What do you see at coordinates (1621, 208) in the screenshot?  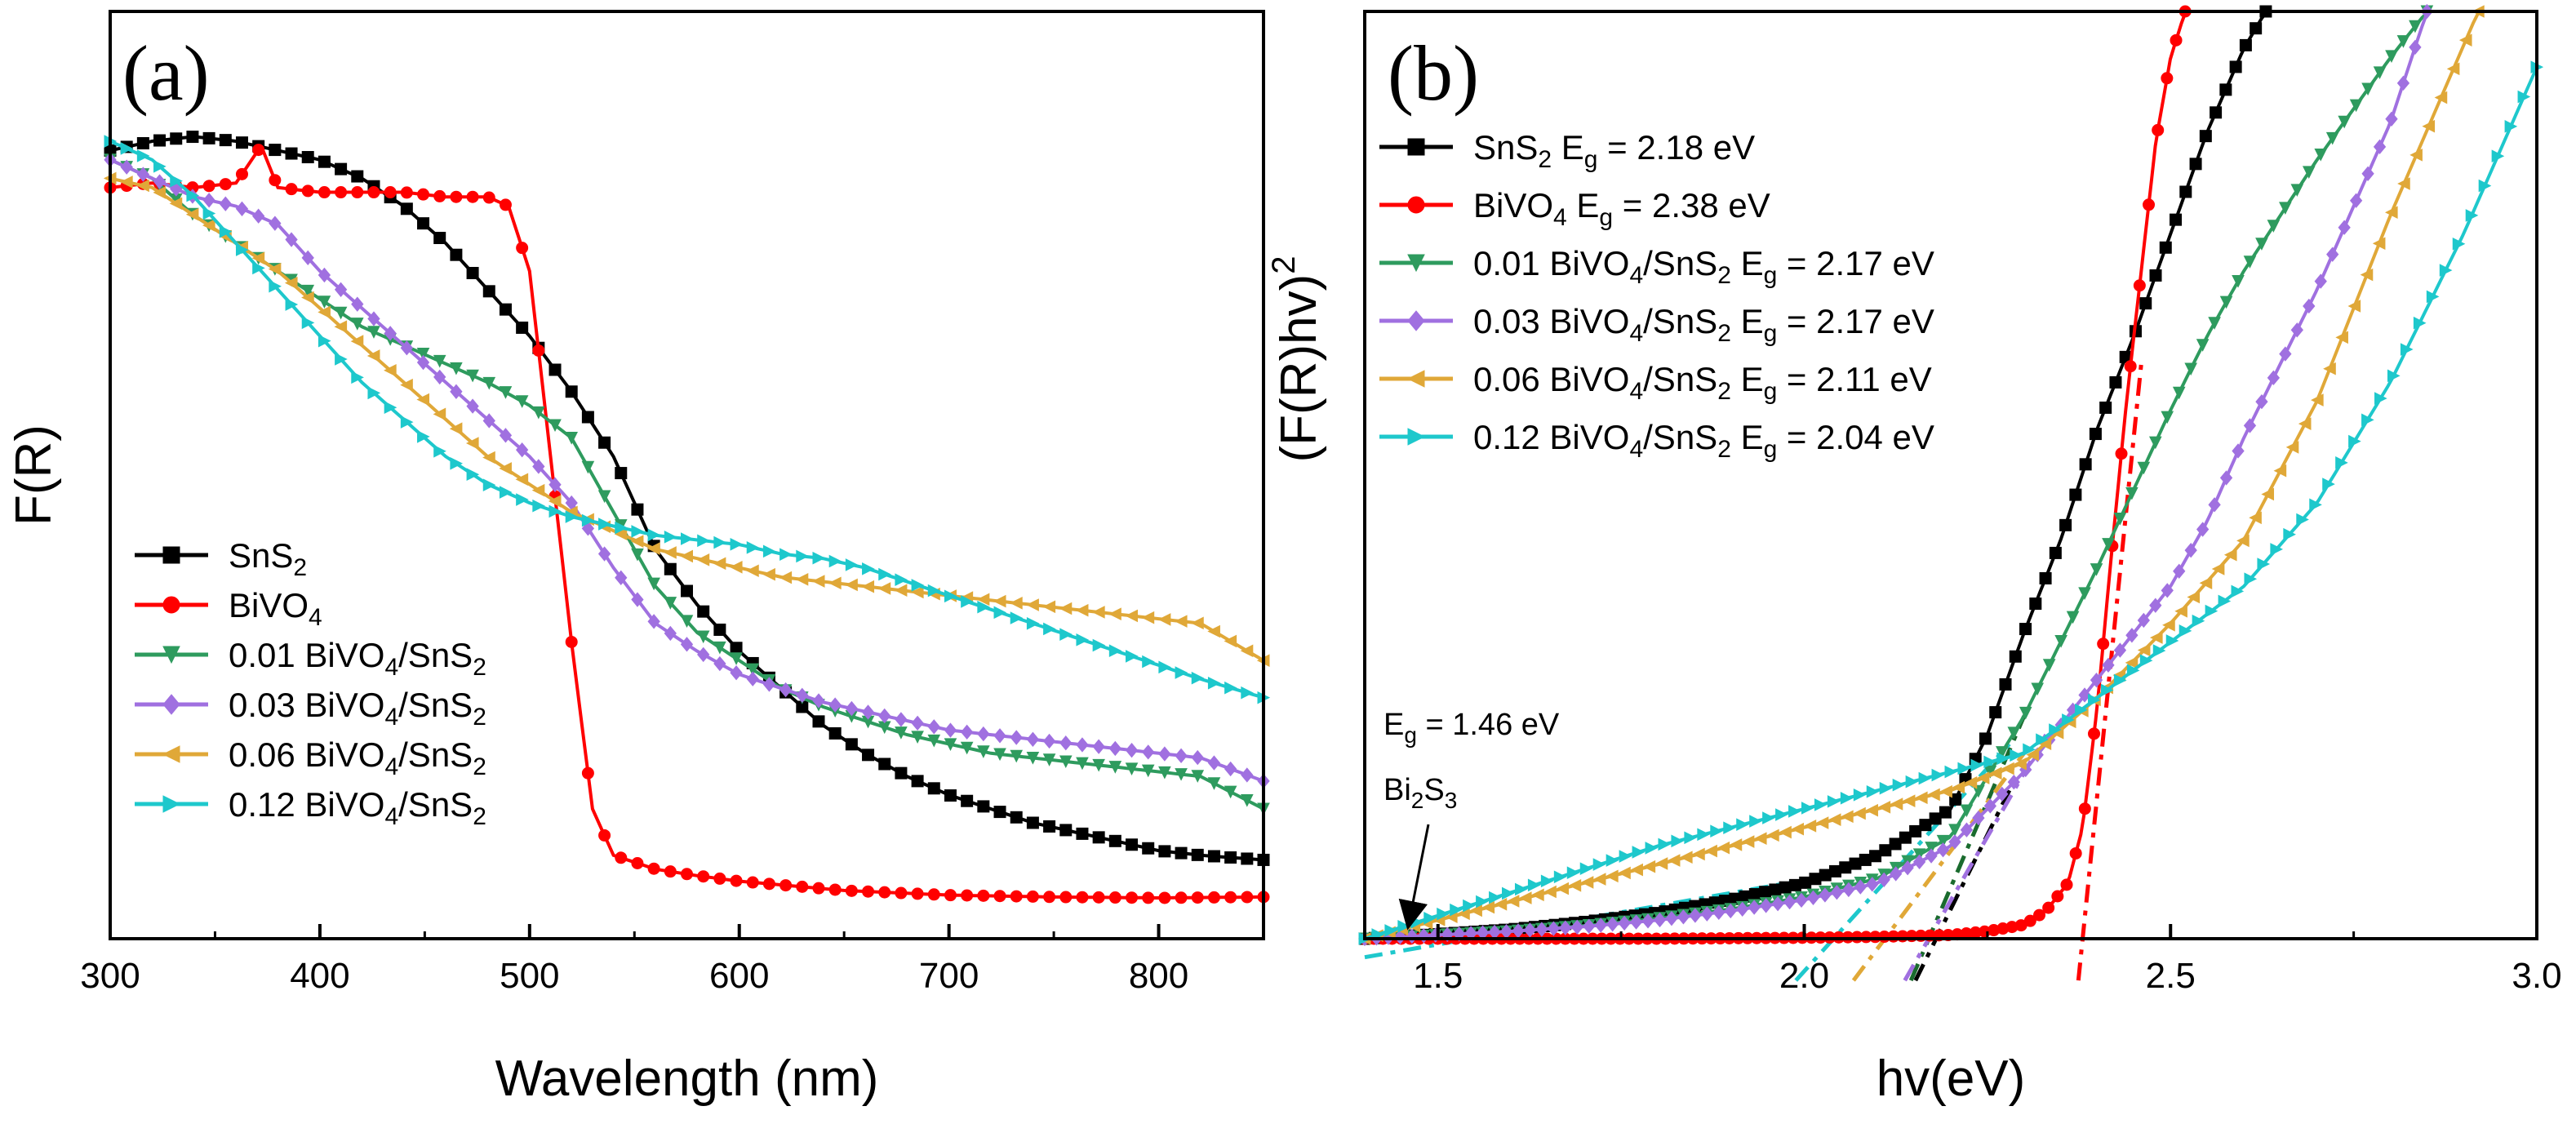 I see `legend-label: BiVO4 Eg = 2.38 eV` at bounding box center [1621, 208].